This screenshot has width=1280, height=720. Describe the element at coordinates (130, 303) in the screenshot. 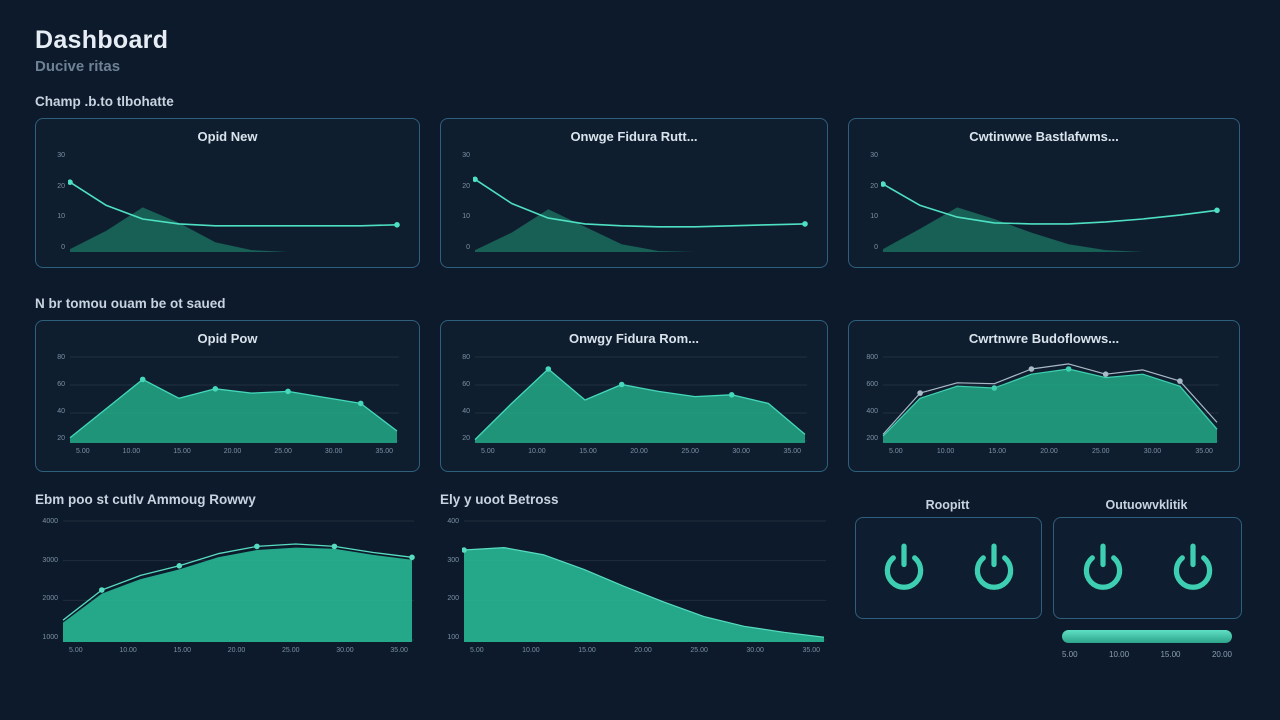

I see `section-label-row2: N br tomou ouam be ot saued` at that location.